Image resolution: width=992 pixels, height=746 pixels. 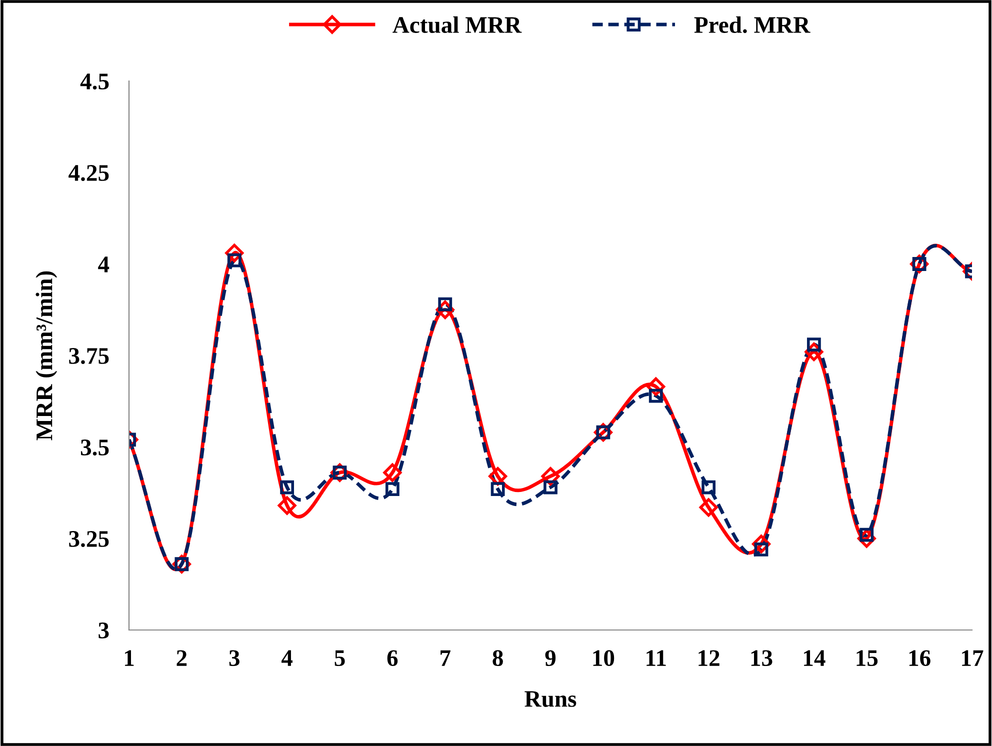 I want to click on legend-label: Pred. MRR, so click(x=752, y=25).